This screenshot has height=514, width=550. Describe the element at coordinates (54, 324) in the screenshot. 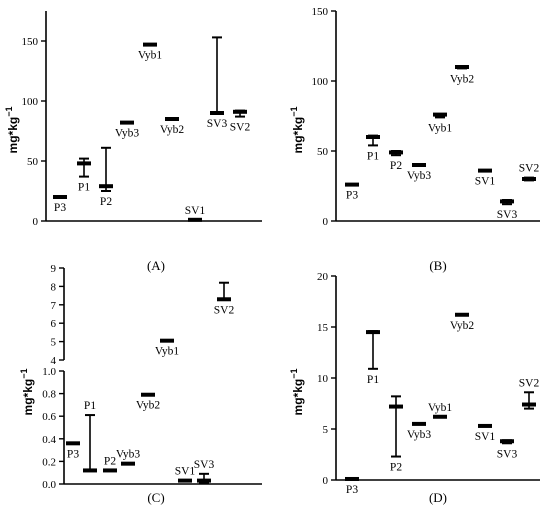

I see `y-tick-label: 6` at that location.